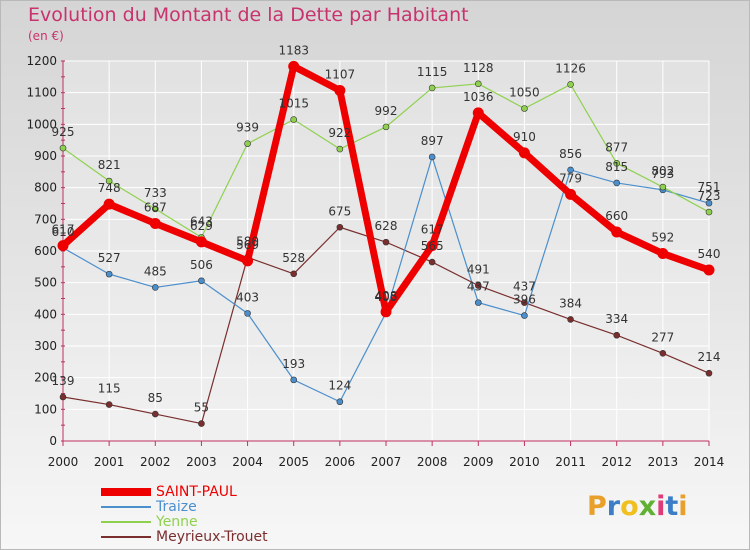  What do you see at coordinates (524, 137) in the screenshot?
I see `data-label-saint-paul: 910` at bounding box center [524, 137].